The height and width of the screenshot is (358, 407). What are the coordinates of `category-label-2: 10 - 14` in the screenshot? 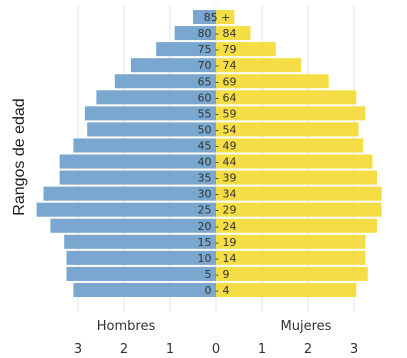 It's located at (217, 258).